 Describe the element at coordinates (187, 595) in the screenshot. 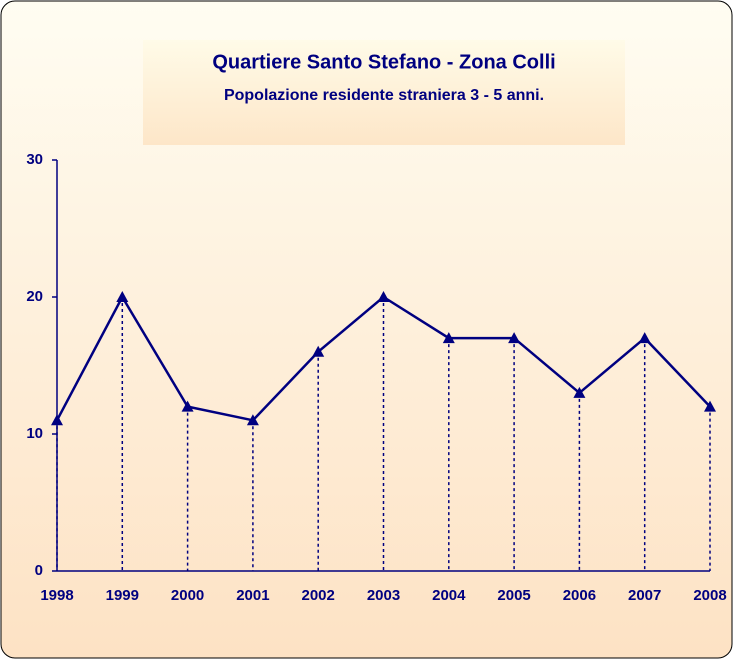

I see `x-tick-label: 2000` at that location.